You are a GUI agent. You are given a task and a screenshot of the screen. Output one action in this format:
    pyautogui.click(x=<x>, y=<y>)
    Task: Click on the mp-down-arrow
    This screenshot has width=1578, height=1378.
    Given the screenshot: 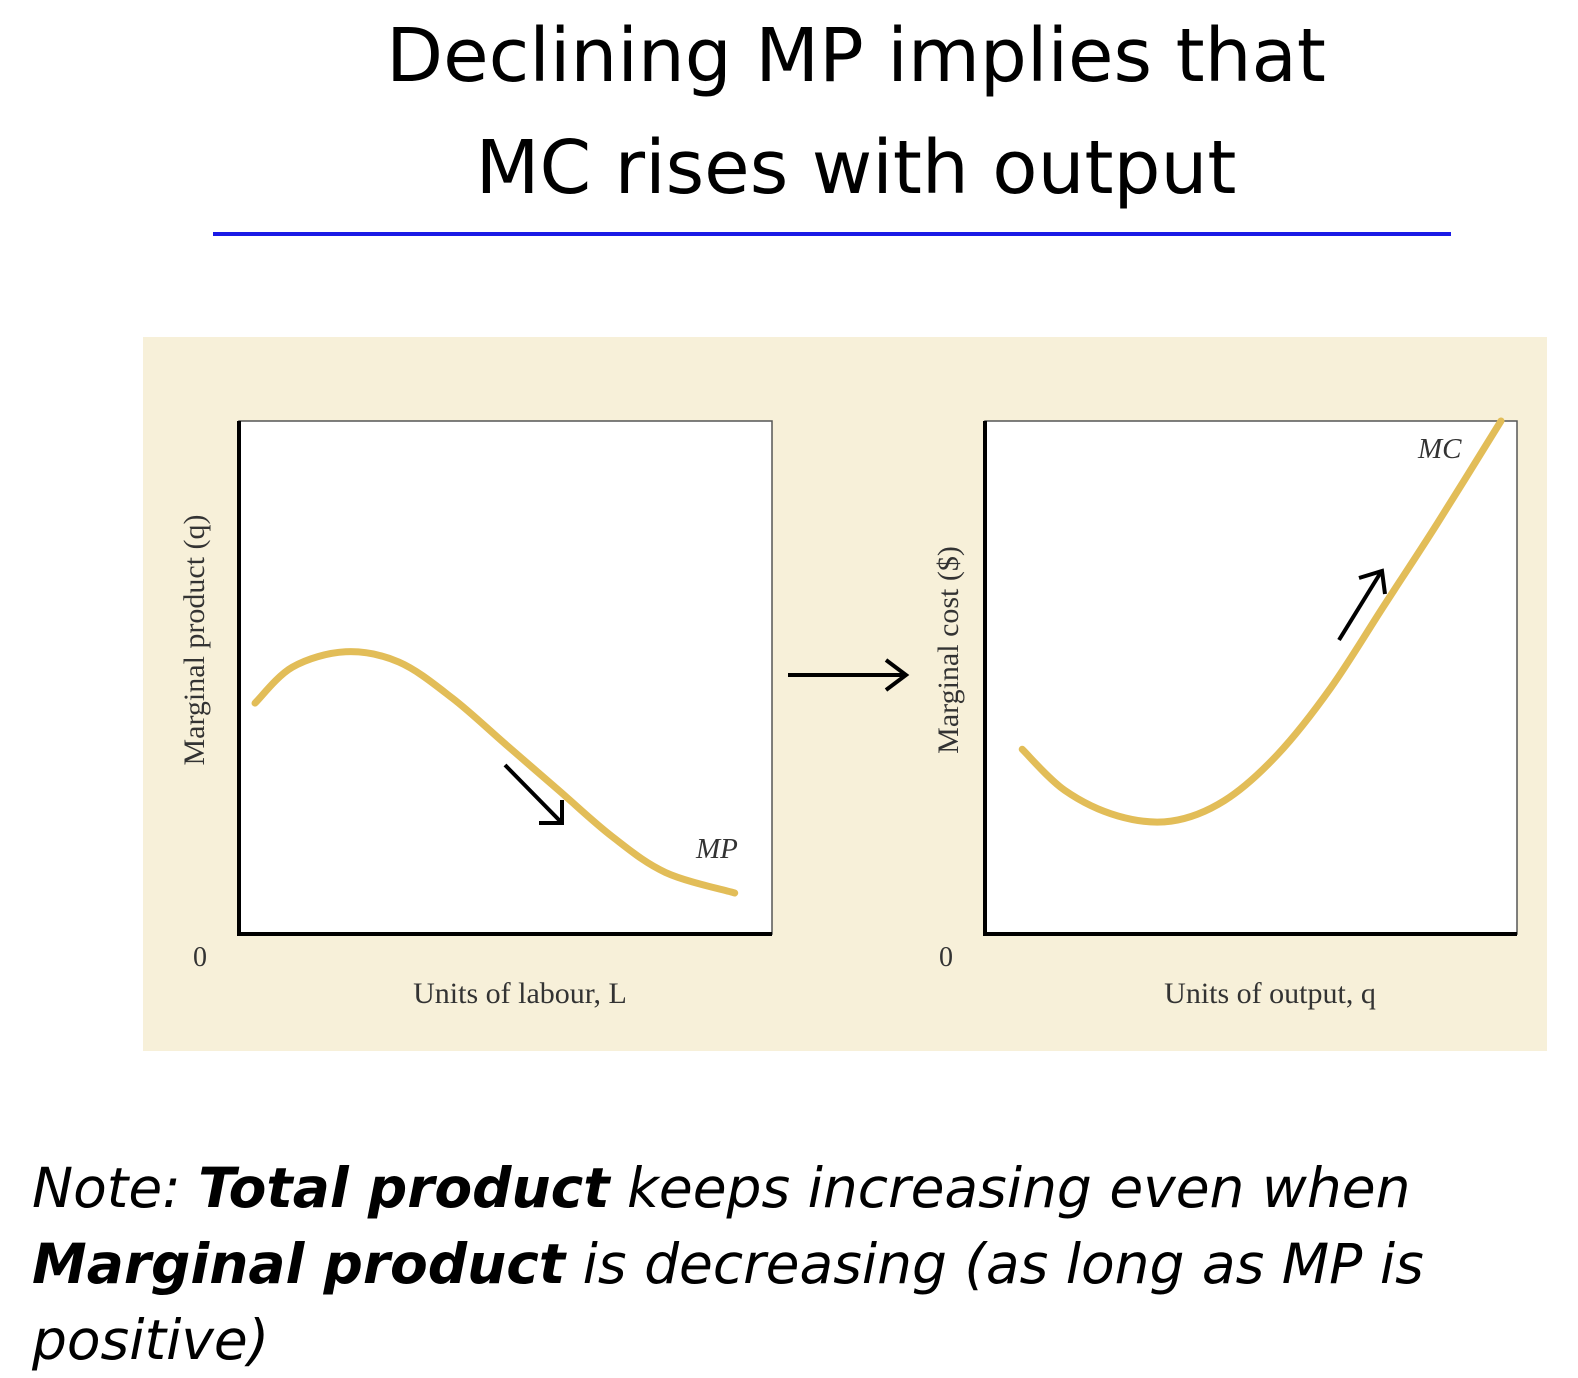 What is the action you would take?
    pyautogui.click(x=533, y=794)
    